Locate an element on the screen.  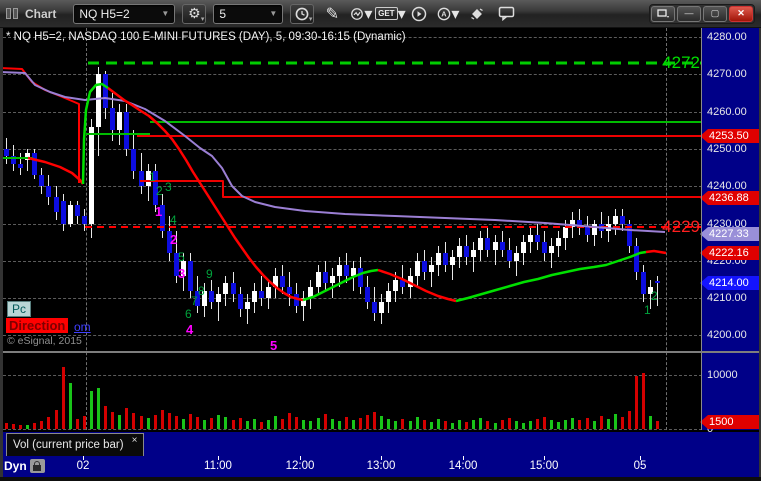
draw-tool-button: ✎ is located at coordinates (332, 14).